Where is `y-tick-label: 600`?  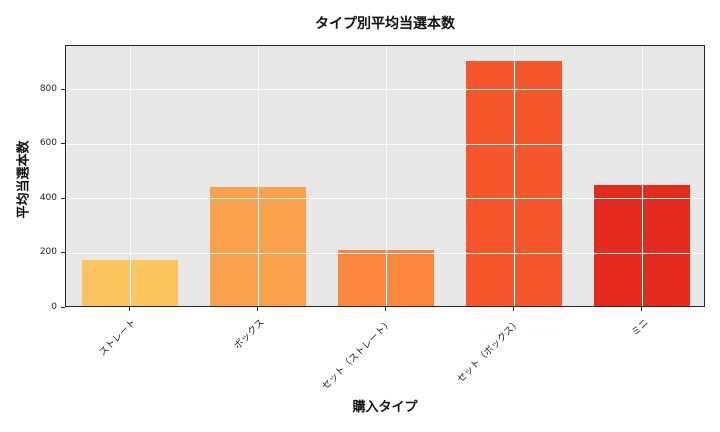
y-tick-label: 600 is located at coordinates (48, 143).